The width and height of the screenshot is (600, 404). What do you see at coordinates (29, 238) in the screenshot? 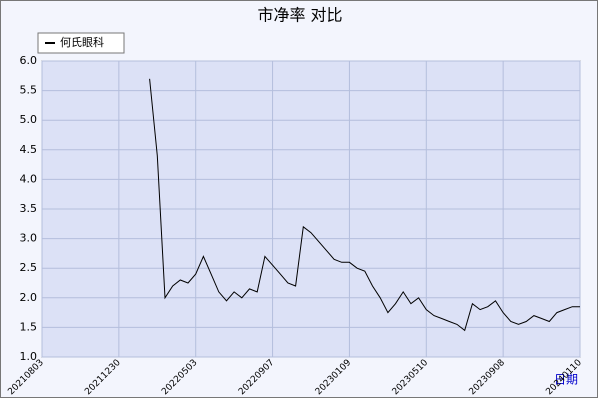
I see `y-tick-label: 3.0` at bounding box center [29, 238].